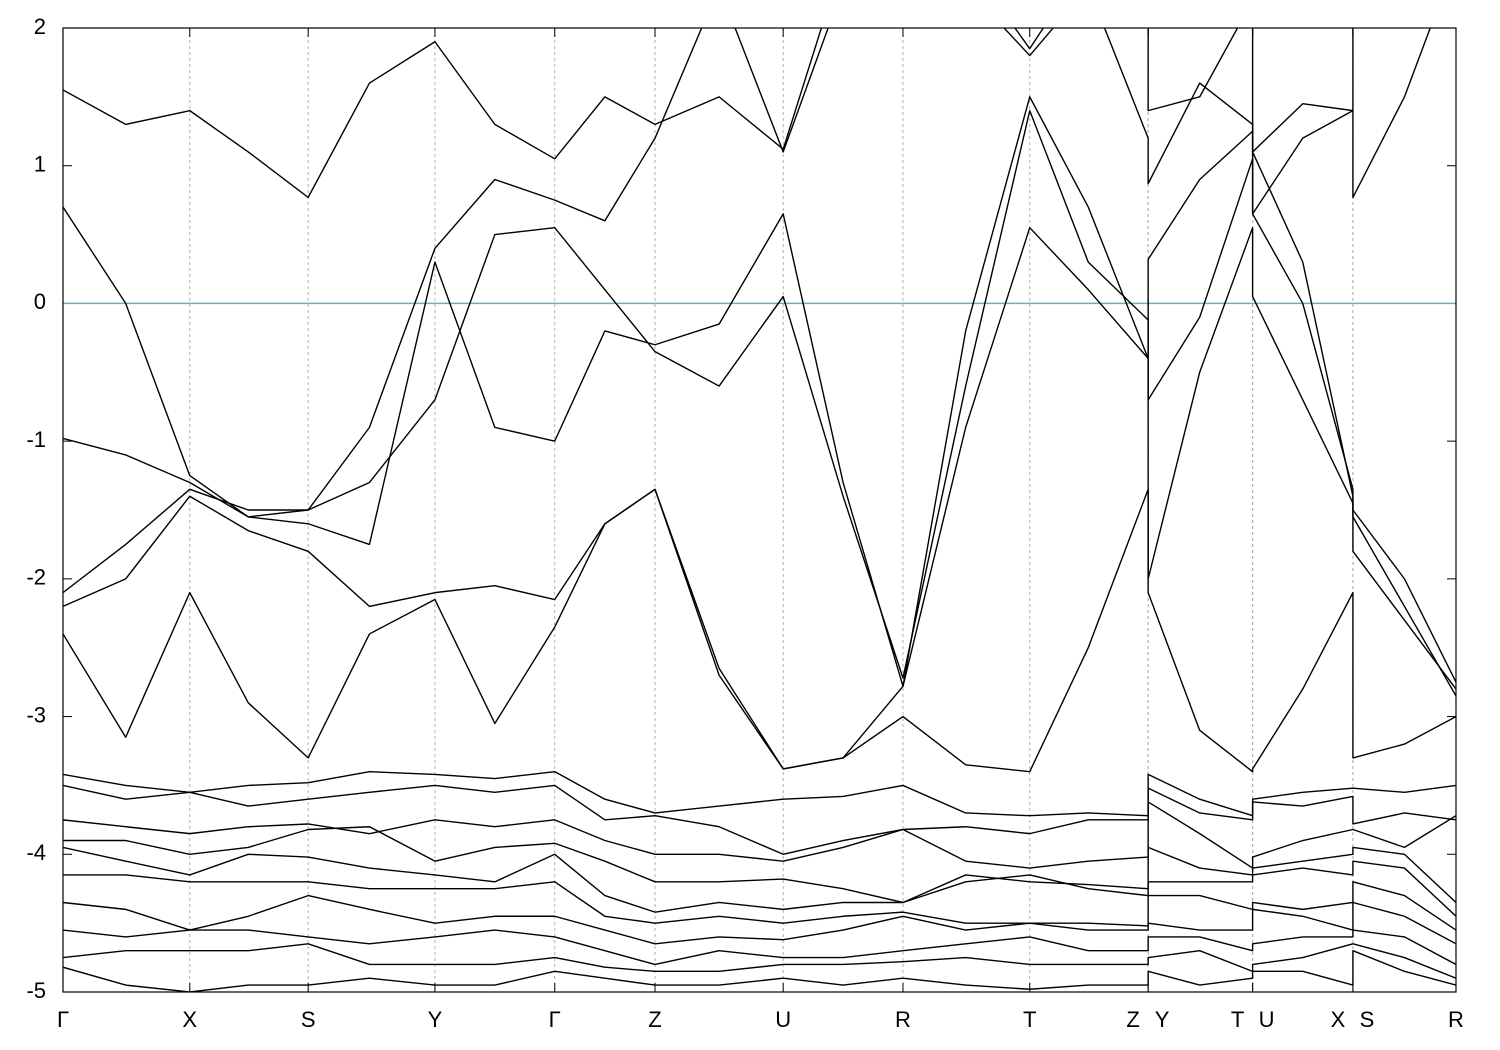  What do you see at coordinates (40, 301) in the screenshot?
I see `y-tick-label: 0` at bounding box center [40, 301].